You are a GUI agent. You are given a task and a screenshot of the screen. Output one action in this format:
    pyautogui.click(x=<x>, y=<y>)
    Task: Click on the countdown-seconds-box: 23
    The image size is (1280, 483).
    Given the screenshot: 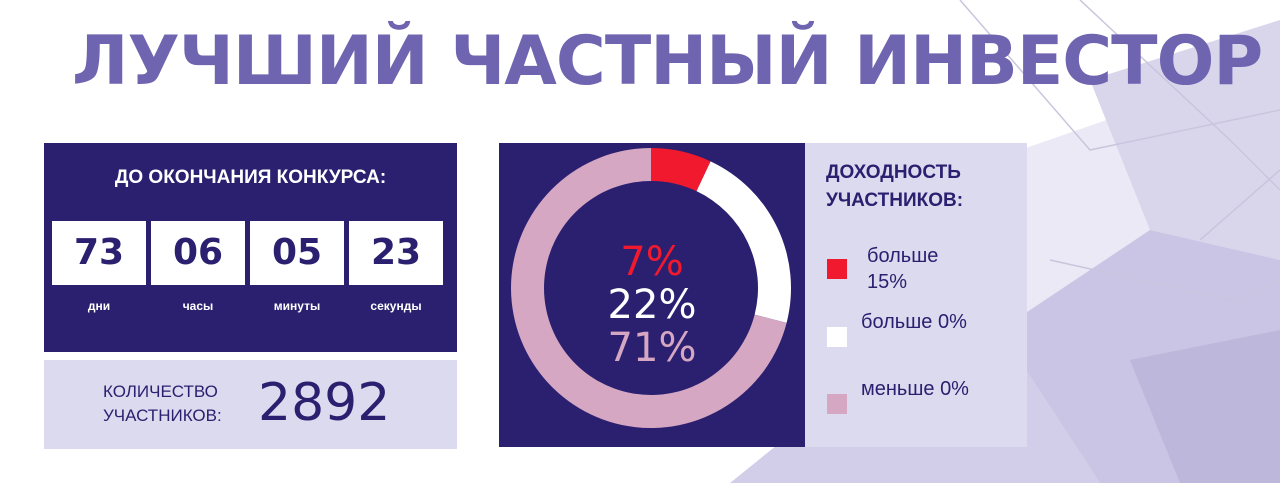 What is the action you would take?
    pyautogui.click(x=396, y=253)
    